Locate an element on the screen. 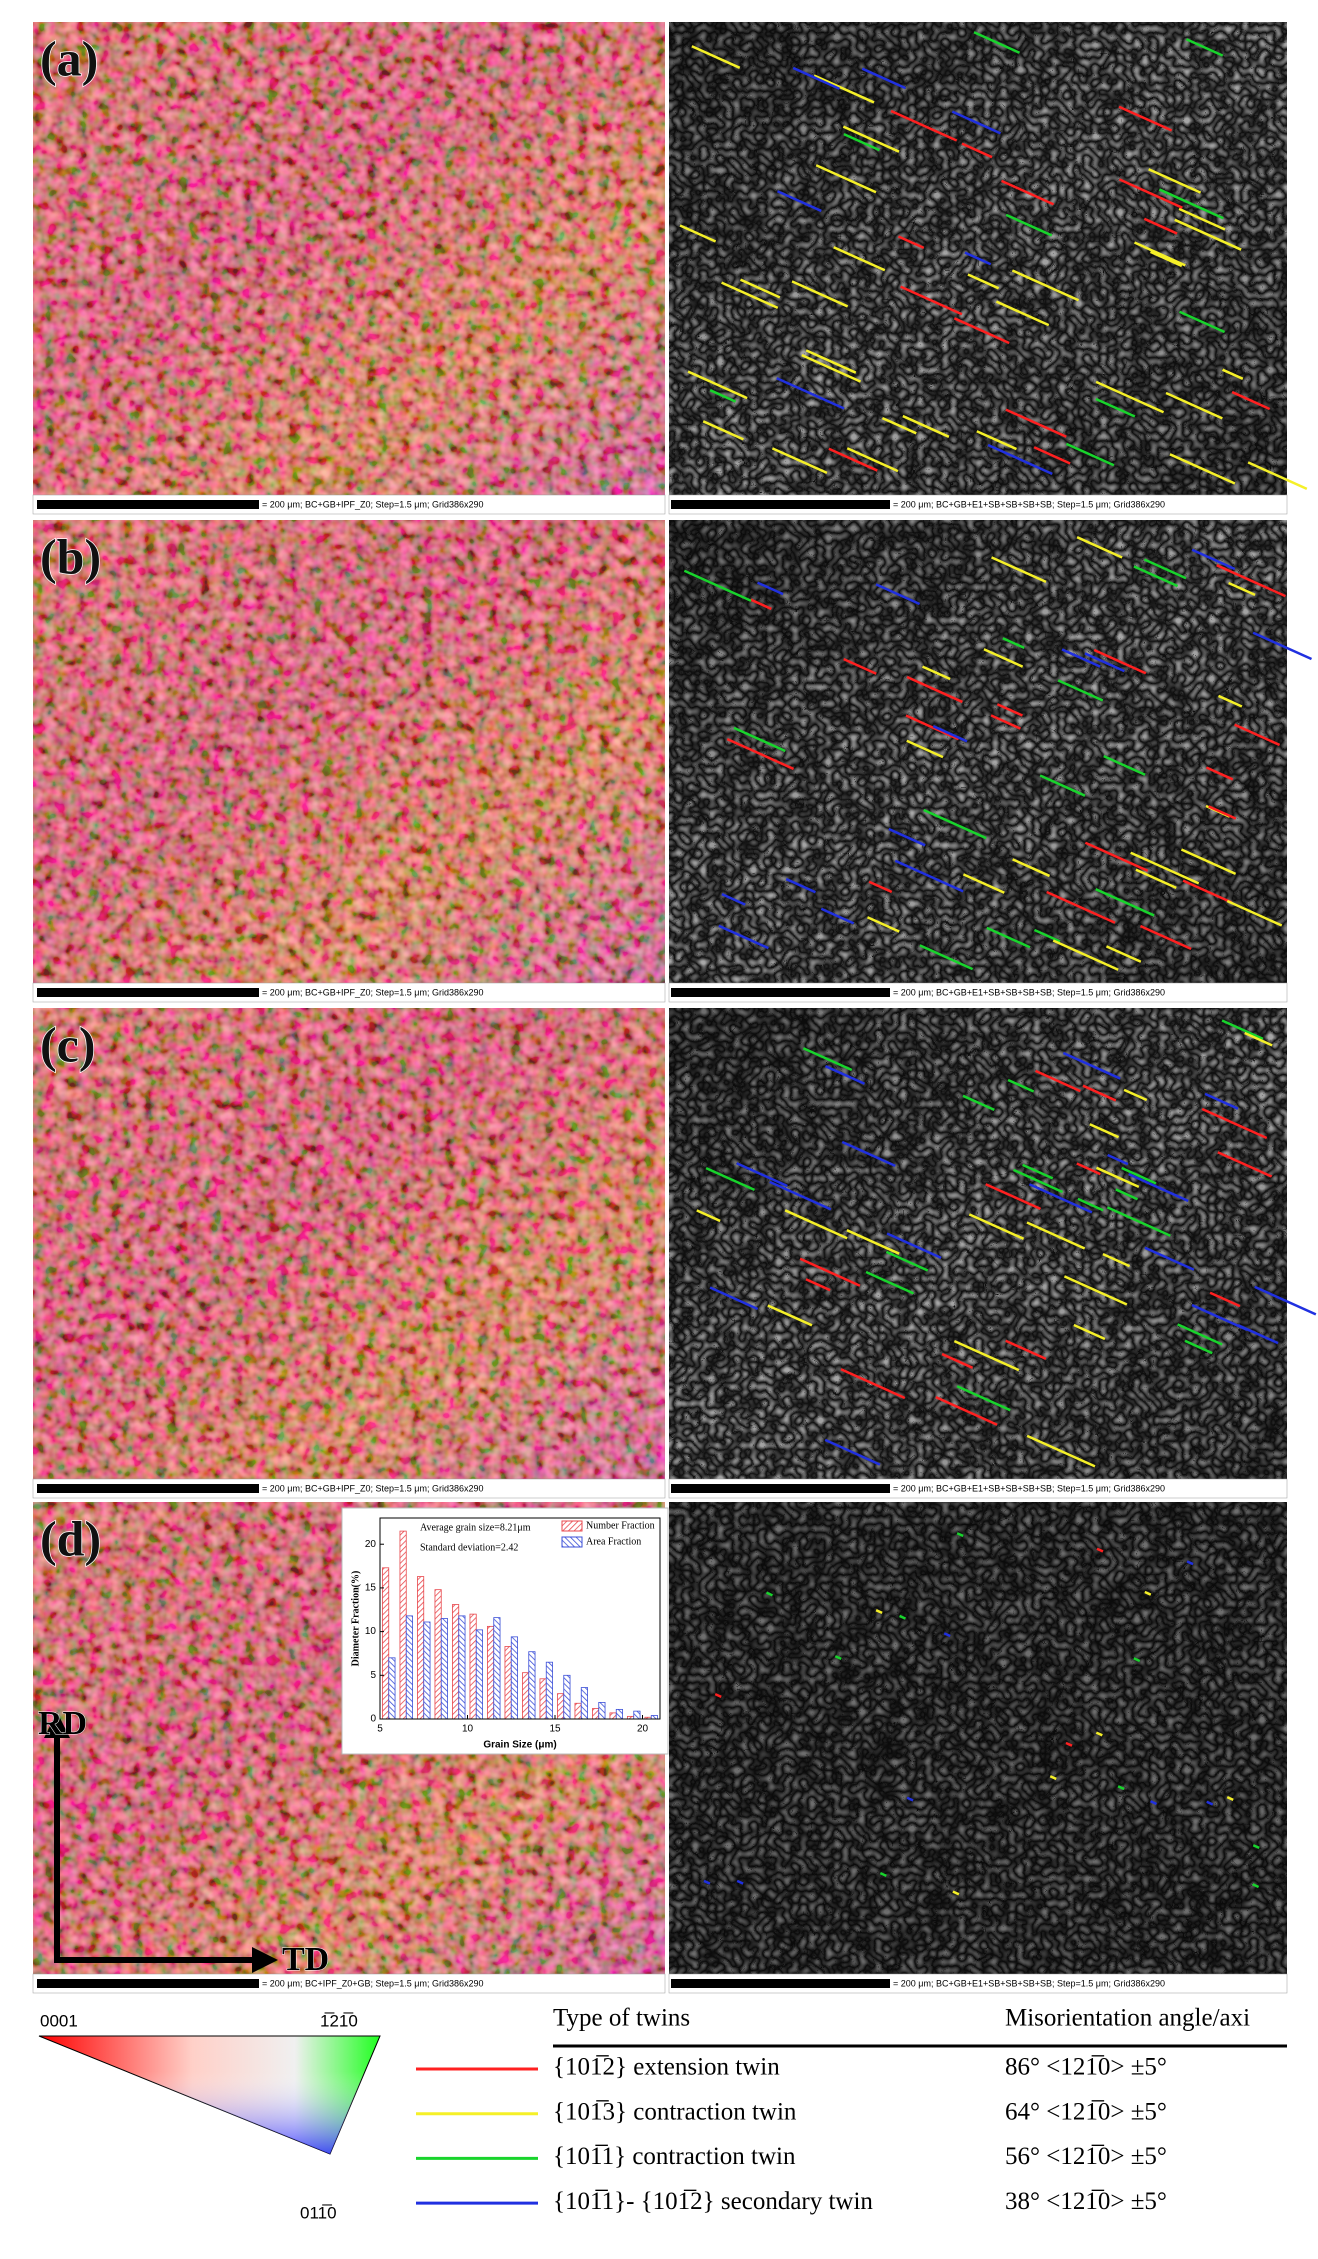 The image size is (1318, 2259). twin-type: {101̅1}- {101̅2} secondary twin is located at coordinates (713, 2201).